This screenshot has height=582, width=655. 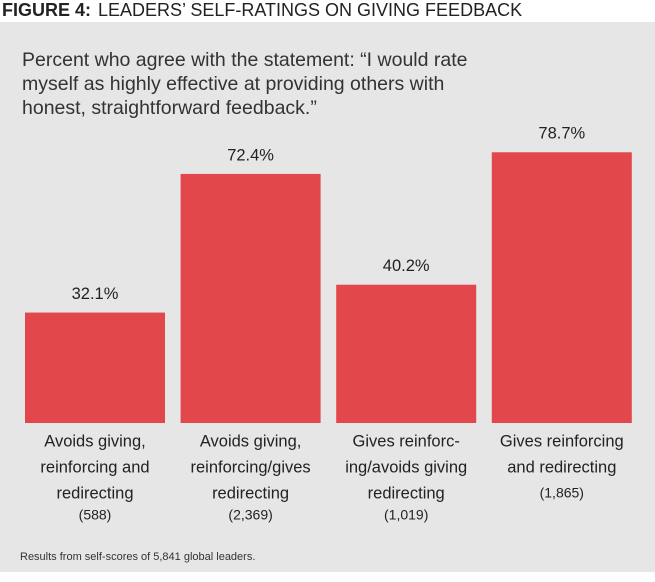 What do you see at coordinates (250, 515) in the screenshot?
I see `count-label: (2,369)` at bounding box center [250, 515].